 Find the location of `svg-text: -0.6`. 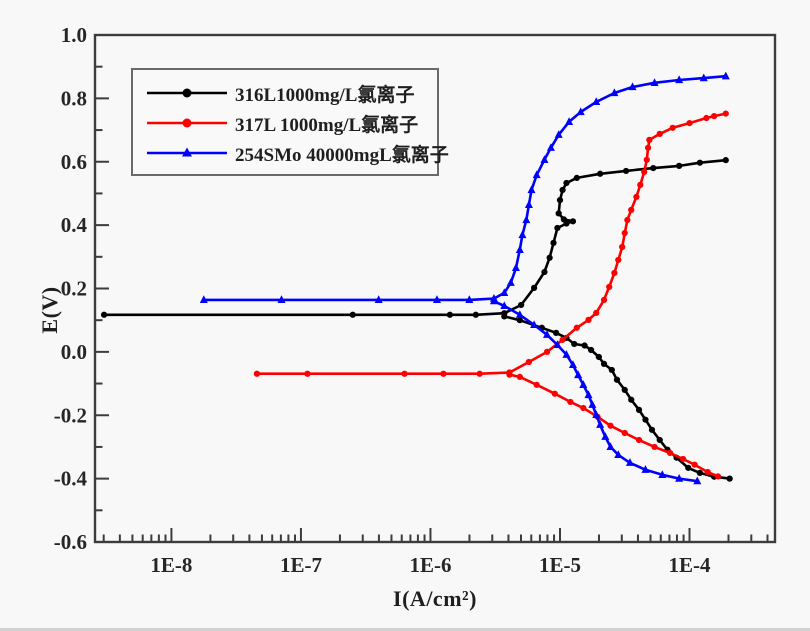

svg-text: -0.6 is located at coordinates (70, 542).